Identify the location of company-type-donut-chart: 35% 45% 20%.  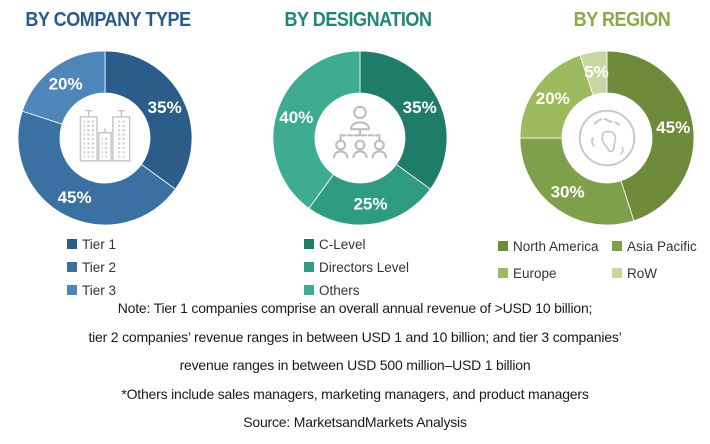
(105, 138).